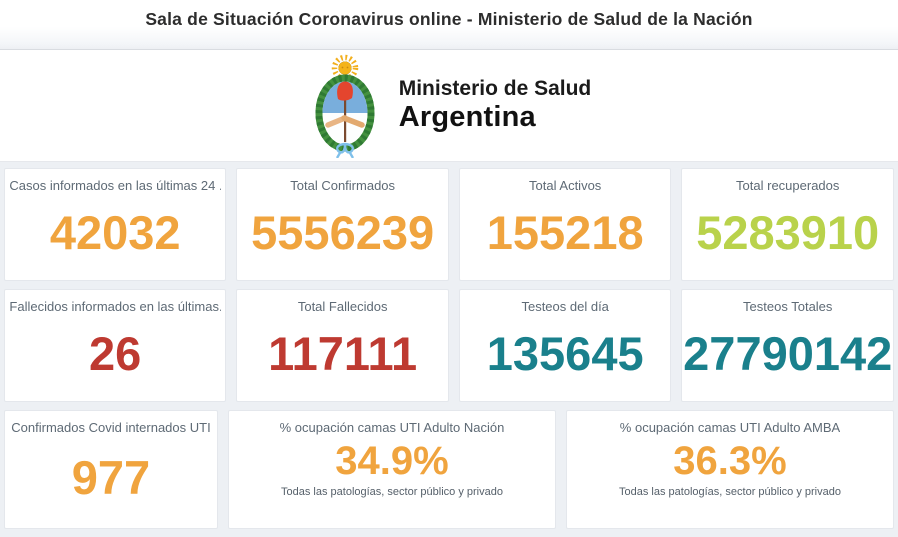  Describe the element at coordinates (495, 89) in the screenshot. I see `ministry-name: Ministerio de Salud` at that location.